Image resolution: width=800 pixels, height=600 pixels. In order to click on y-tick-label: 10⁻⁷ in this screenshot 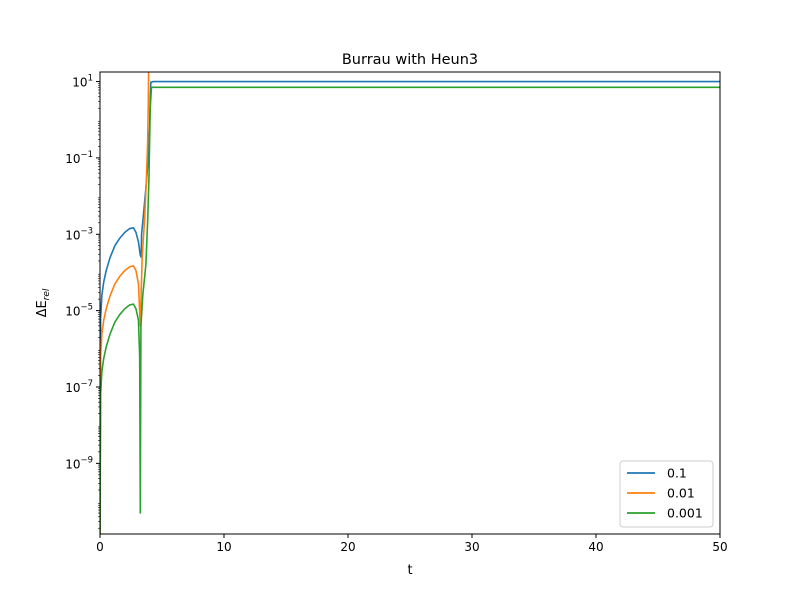, I will do `click(79, 387)`.